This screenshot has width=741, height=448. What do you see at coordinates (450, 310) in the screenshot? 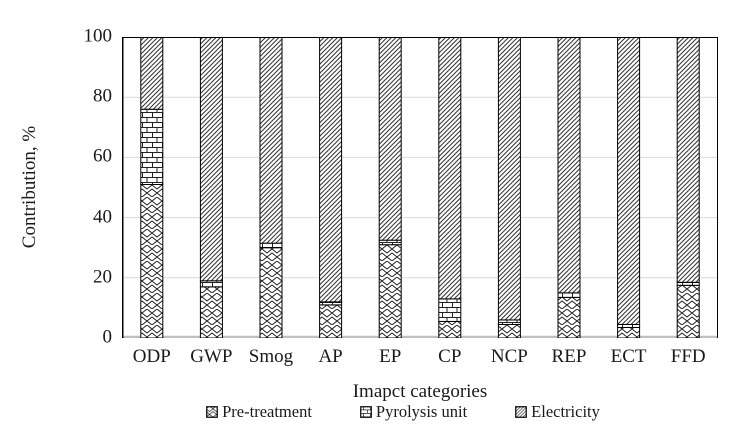
I see `bar-segment-cp-pyrolysis-unit` at bounding box center [450, 310].